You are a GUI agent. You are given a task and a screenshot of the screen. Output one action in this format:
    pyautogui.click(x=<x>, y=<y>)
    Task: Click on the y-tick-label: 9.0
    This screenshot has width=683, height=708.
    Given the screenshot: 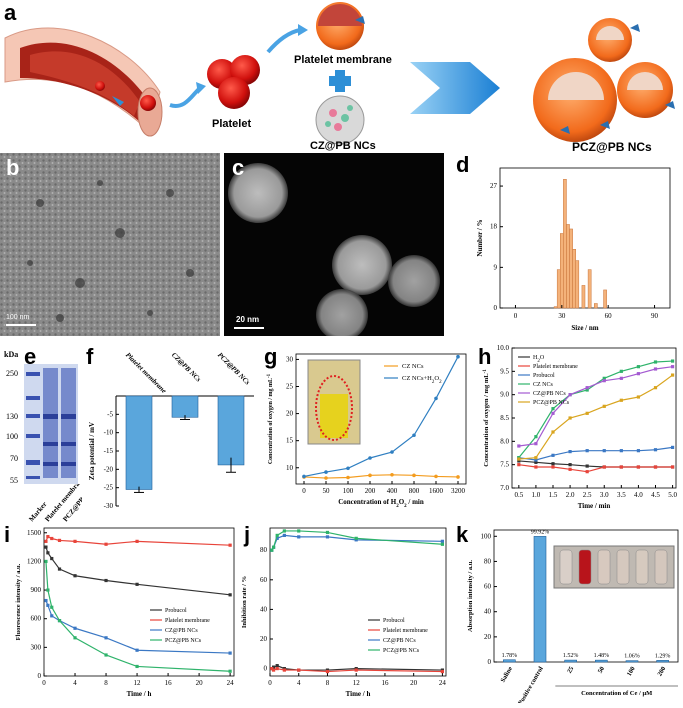 What is the action you would take?
    pyautogui.click(x=504, y=395)
    